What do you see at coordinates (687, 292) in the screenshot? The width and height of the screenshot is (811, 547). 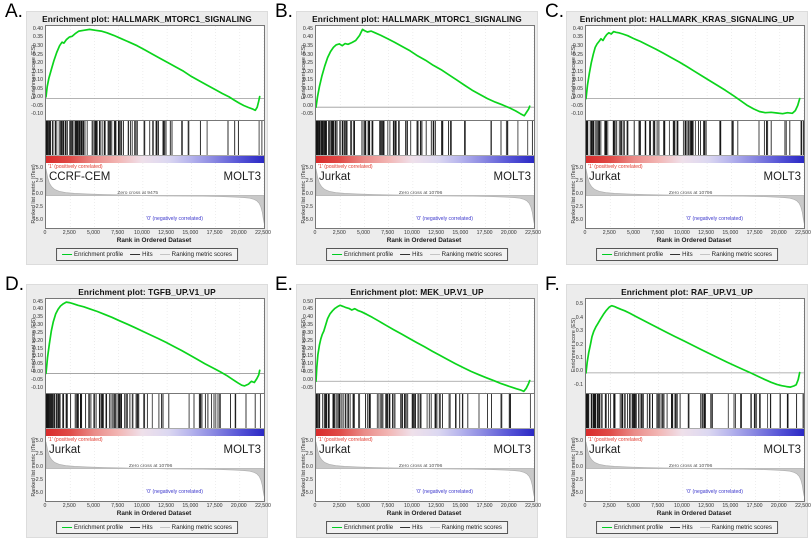 I see `panel-title: Enrichment plot: RAF_UP.V1_UP` at bounding box center [687, 292].